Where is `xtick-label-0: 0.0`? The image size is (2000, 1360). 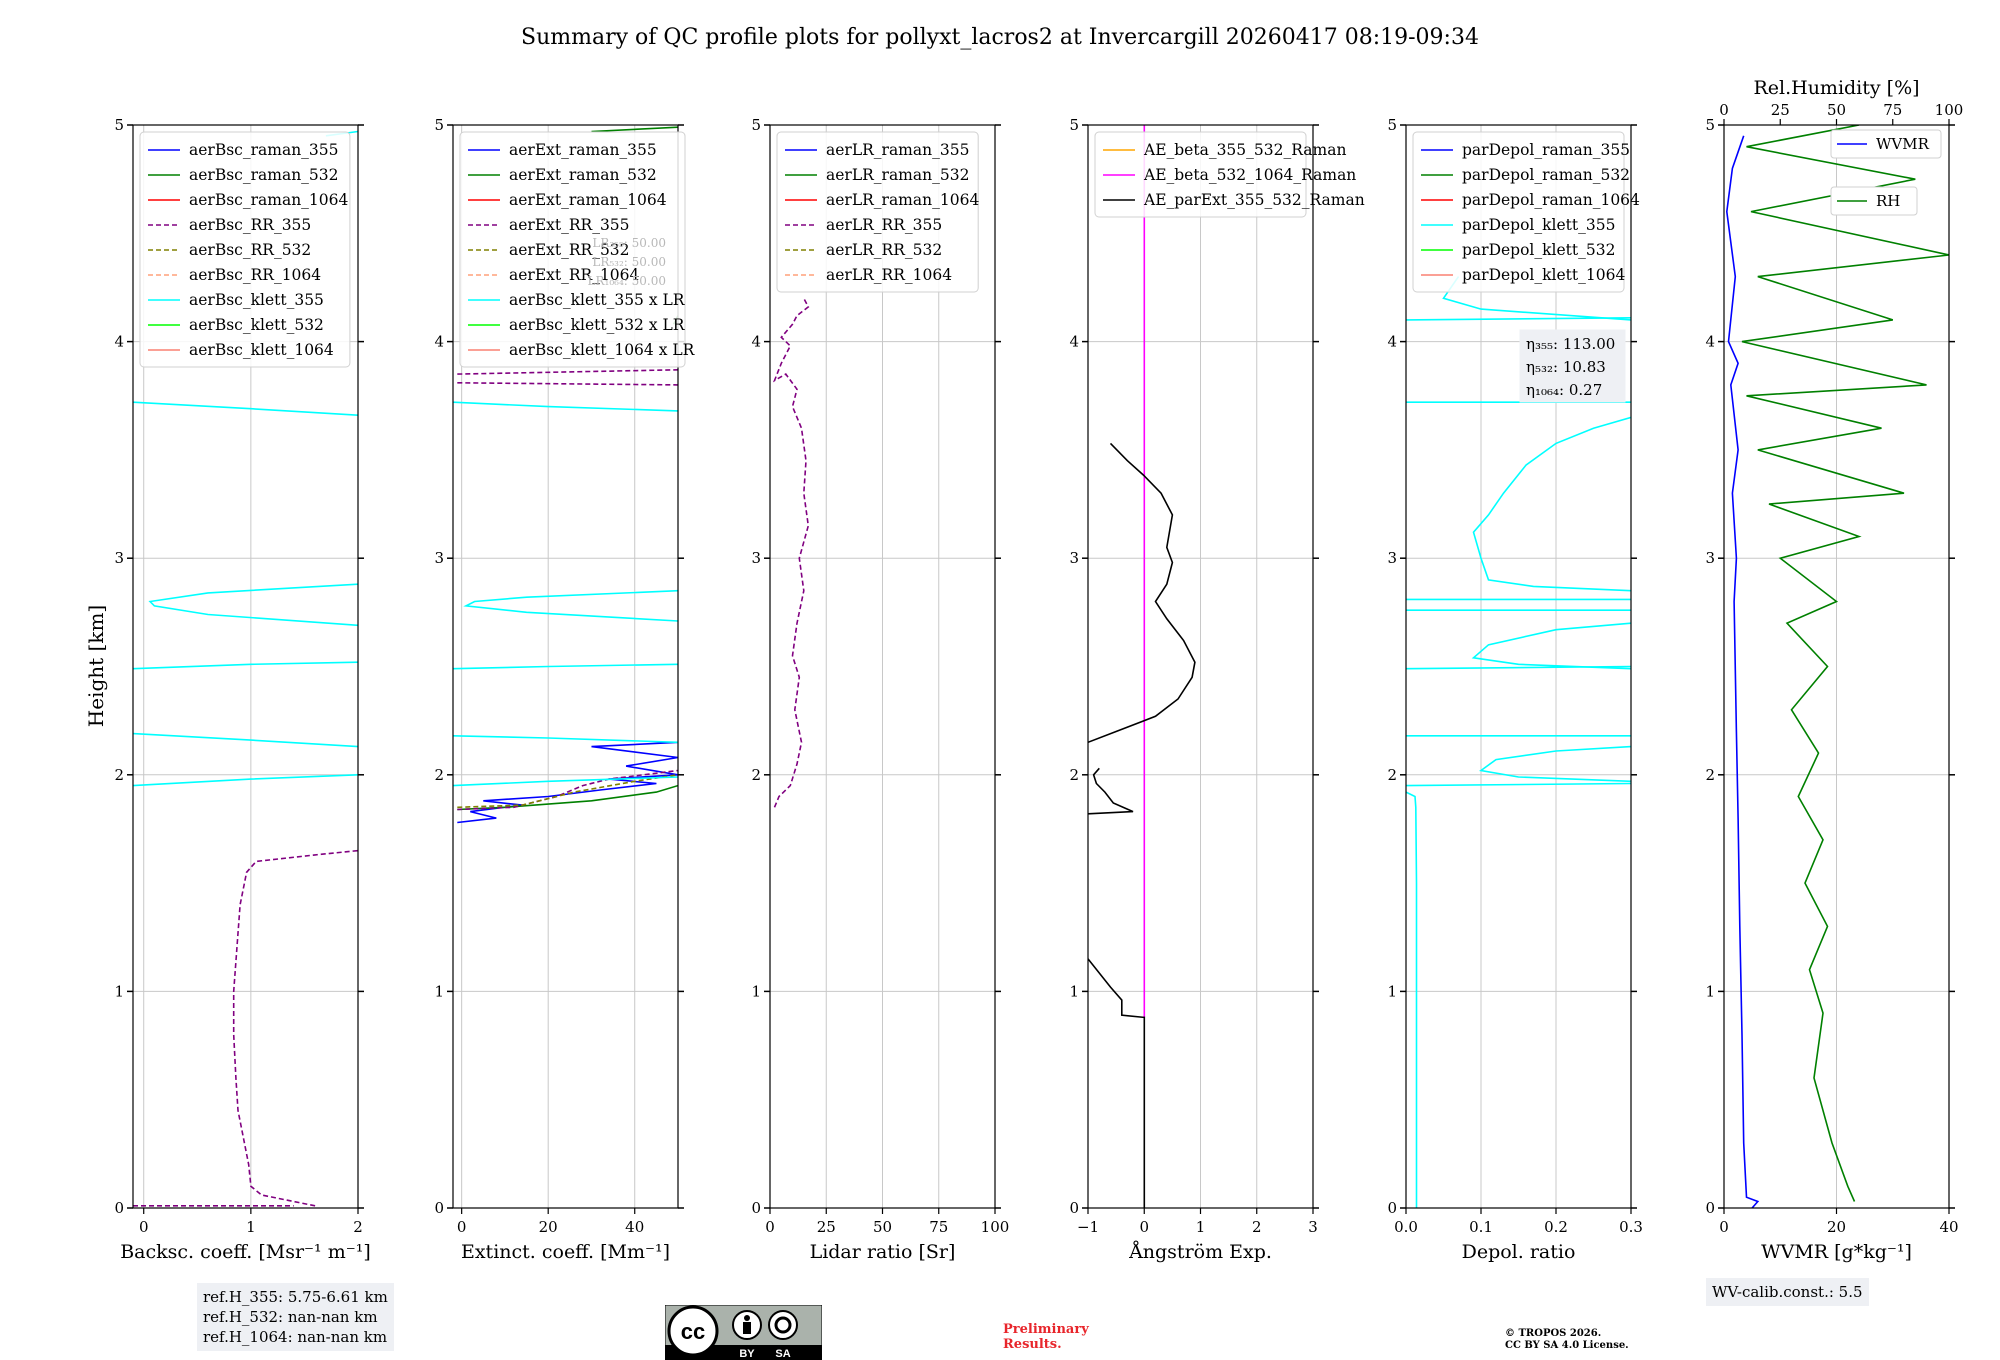
xtick-label-0: 0.0 is located at coordinates (1406, 1227).